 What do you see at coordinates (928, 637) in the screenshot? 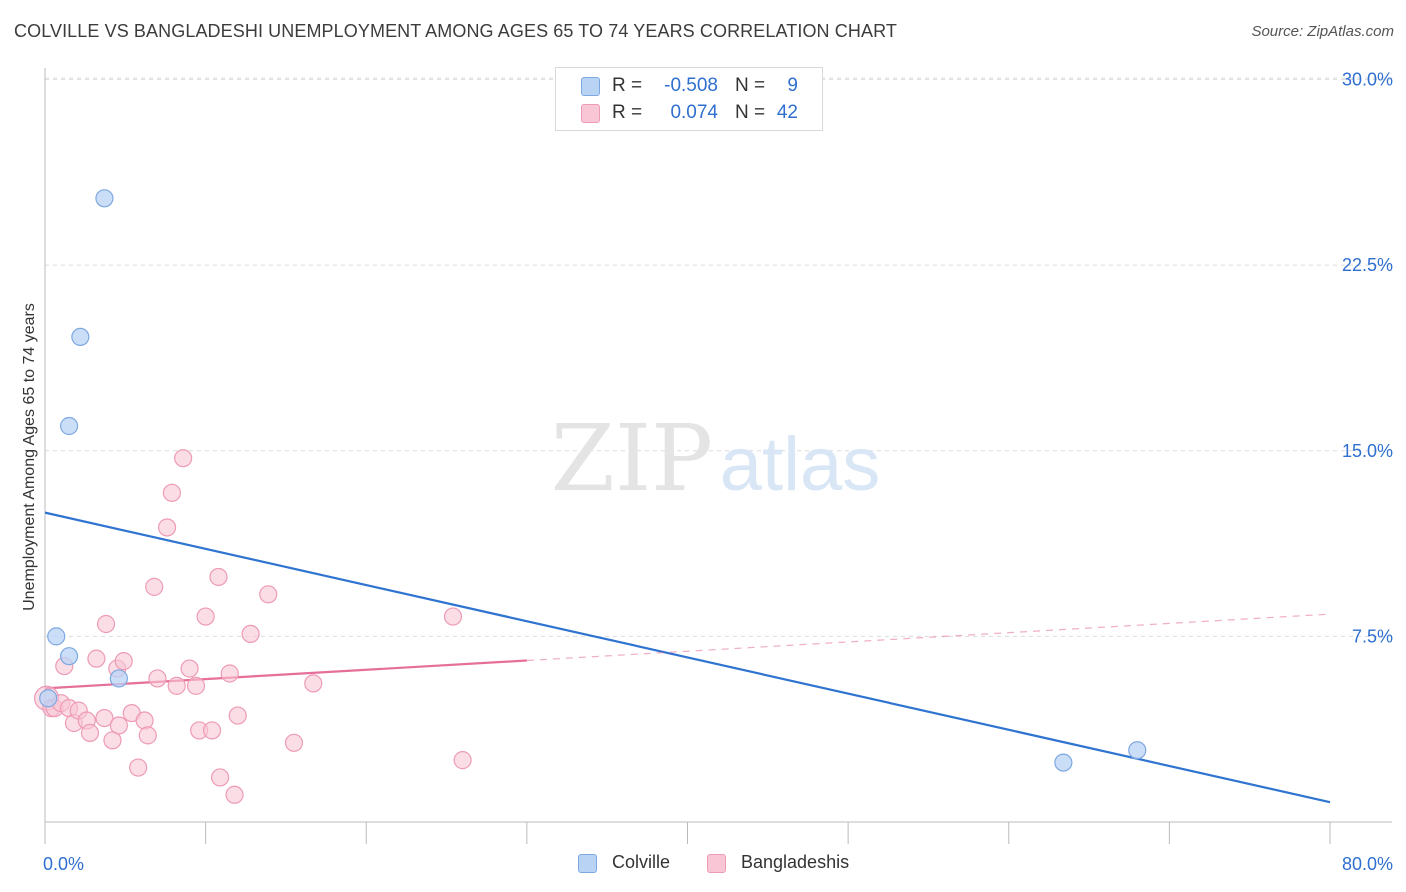
I see `bangladeshi-trend-extension` at bounding box center [928, 637].